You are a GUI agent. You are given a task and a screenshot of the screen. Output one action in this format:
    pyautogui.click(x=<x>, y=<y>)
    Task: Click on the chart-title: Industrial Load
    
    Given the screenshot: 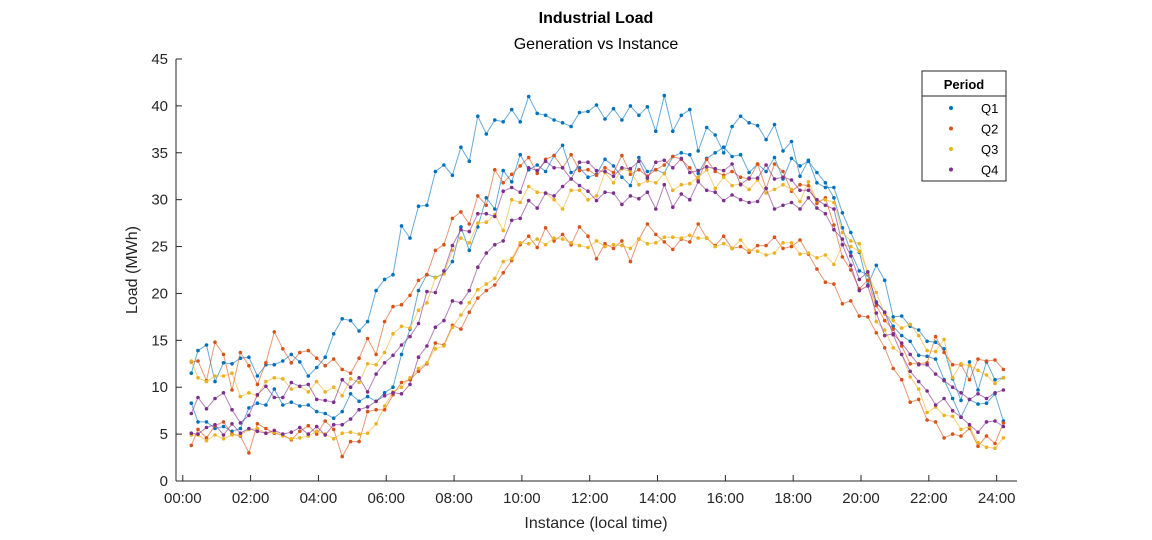 What is the action you would take?
    pyautogui.click(x=596, y=18)
    